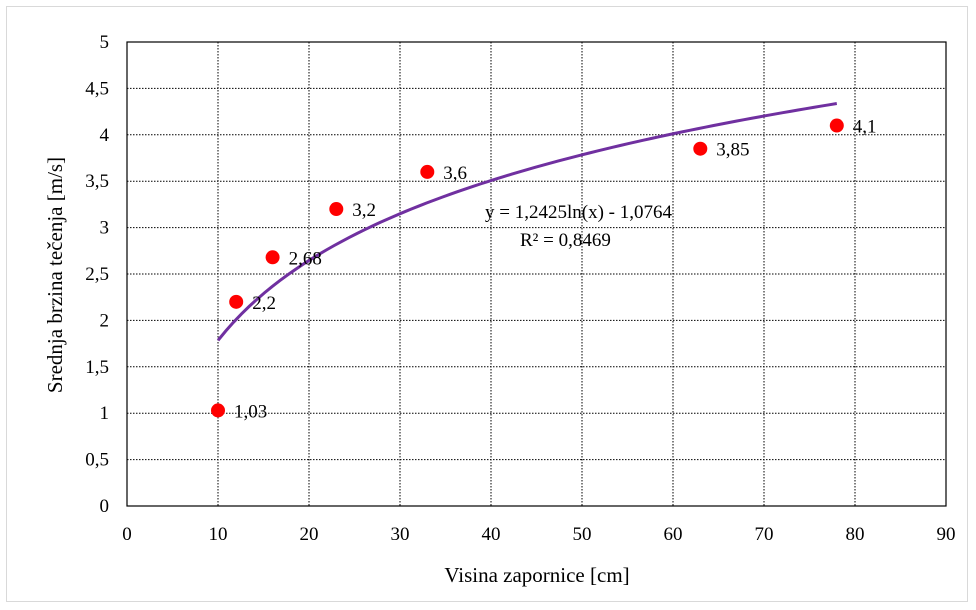  What do you see at coordinates (764, 534) in the screenshot?
I see `x-tick-label: 70` at bounding box center [764, 534].